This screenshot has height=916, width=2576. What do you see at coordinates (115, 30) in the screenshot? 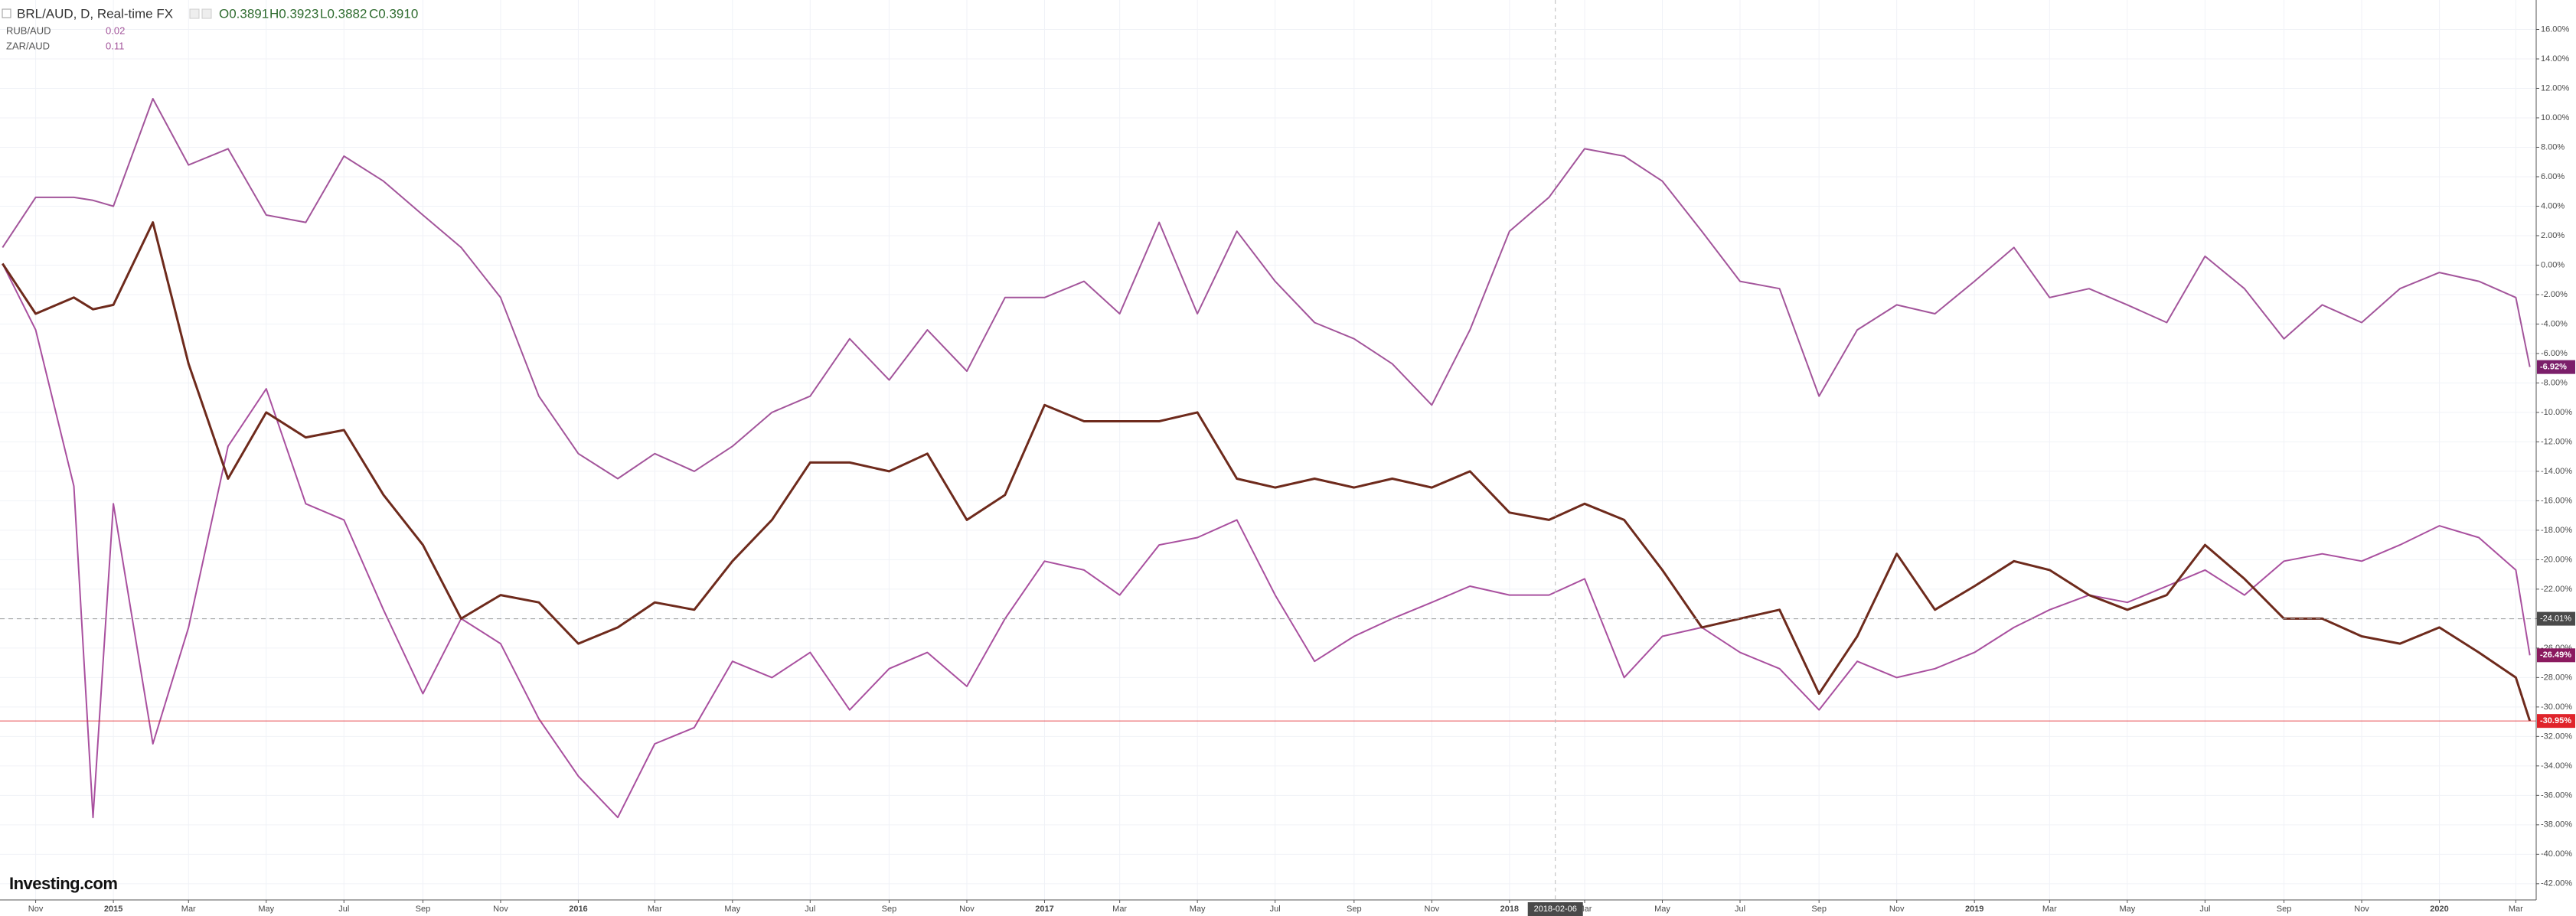
I see `legend-value: 0.02` at bounding box center [115, 30].